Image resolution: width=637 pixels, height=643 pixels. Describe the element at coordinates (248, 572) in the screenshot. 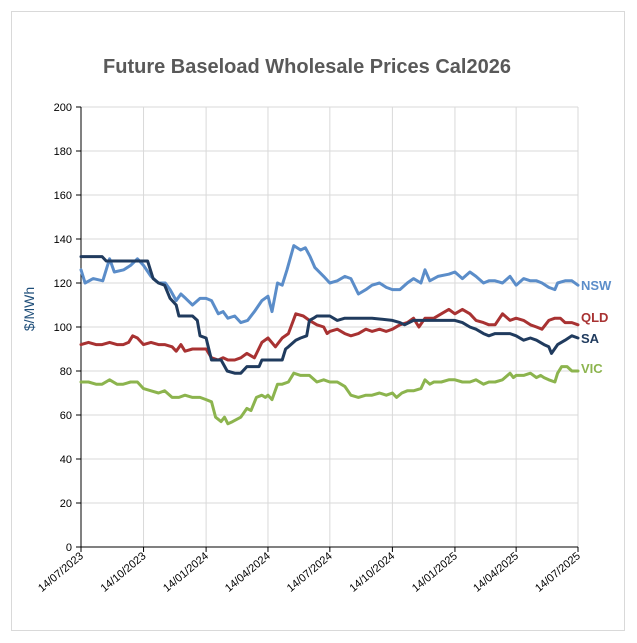

I see `x-tick-label: 14/04/2024` at that location.